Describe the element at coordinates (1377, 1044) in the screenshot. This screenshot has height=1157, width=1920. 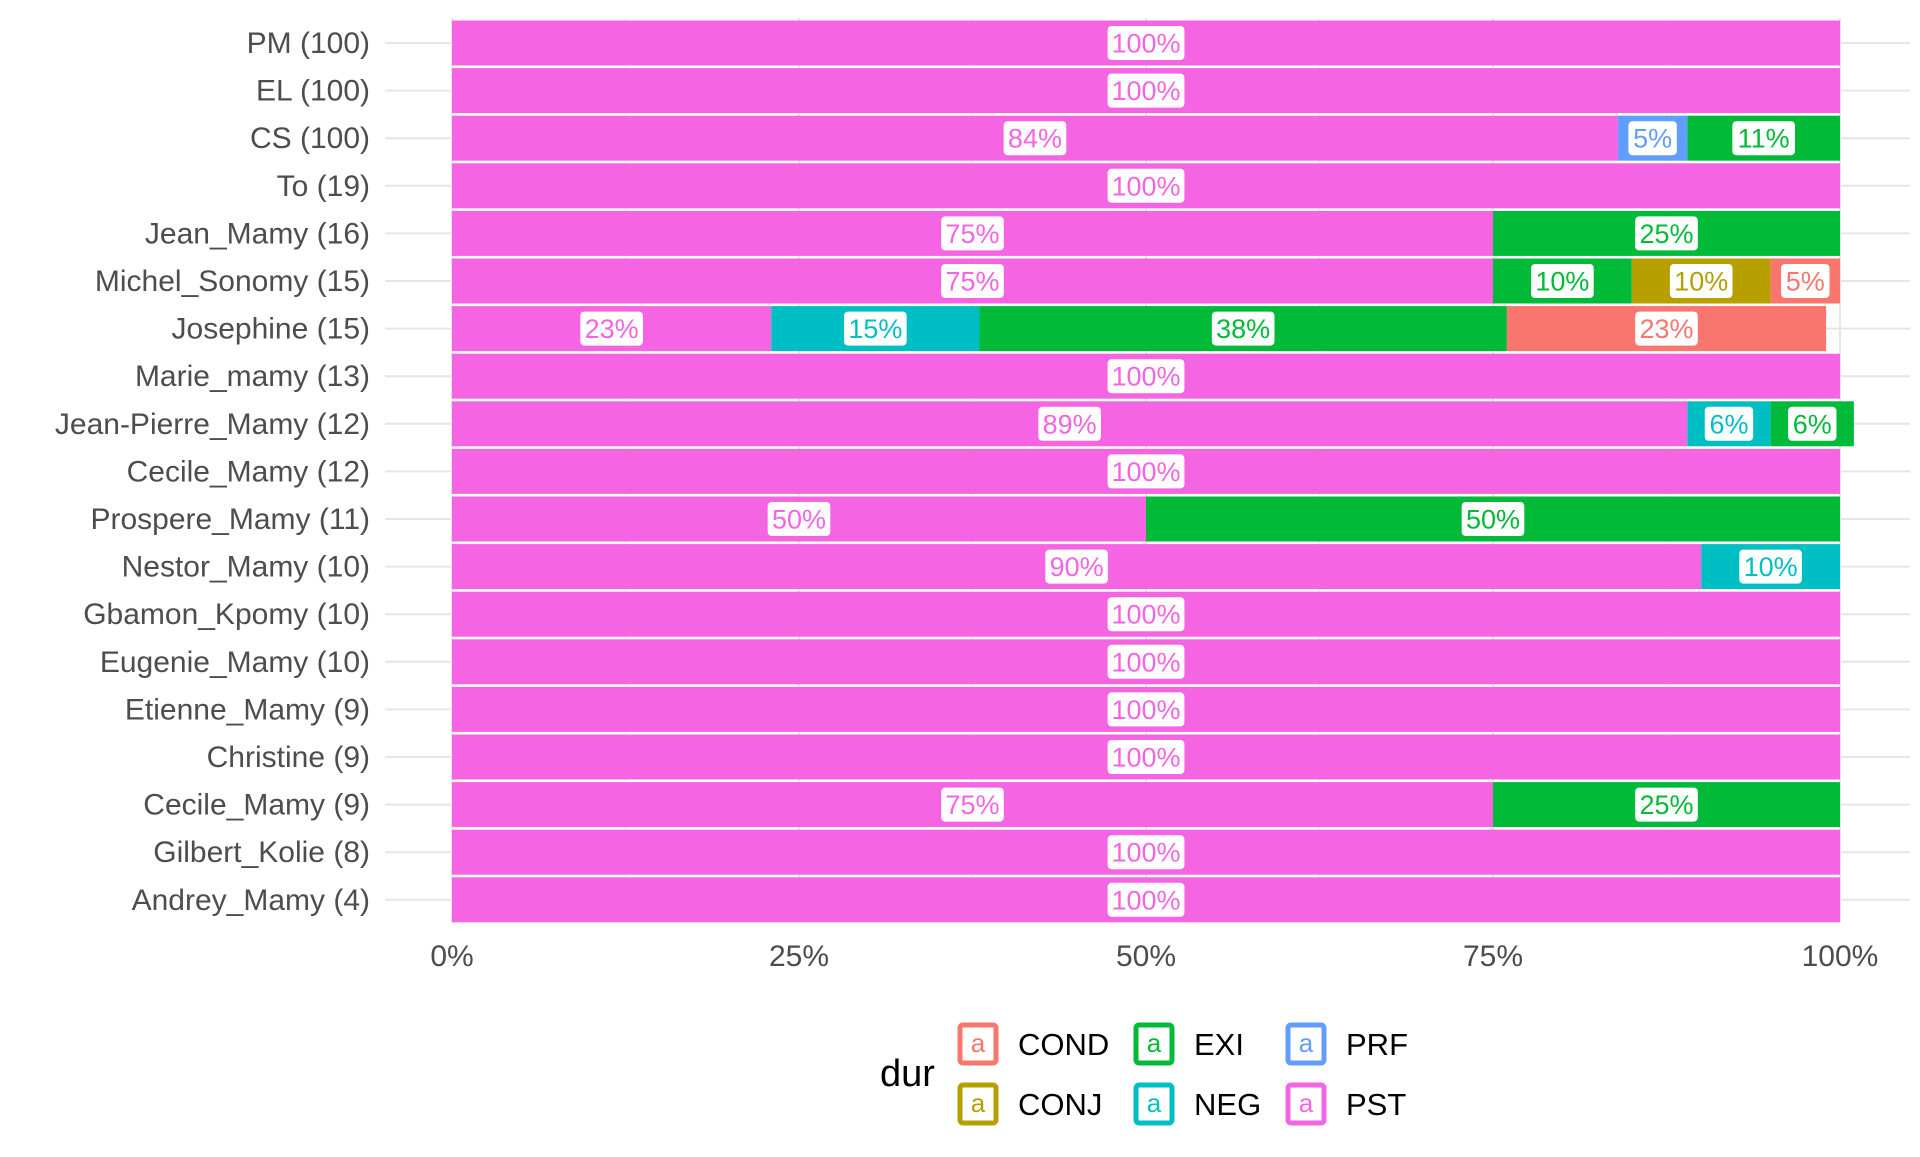
I see `legend-label: PRF` at that location.